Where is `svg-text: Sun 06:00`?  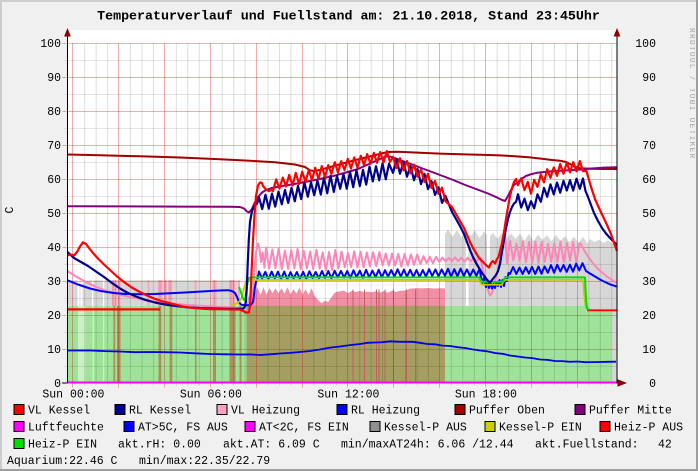
svg-text: Sun 06:00 is located at coordinates (211, 395).